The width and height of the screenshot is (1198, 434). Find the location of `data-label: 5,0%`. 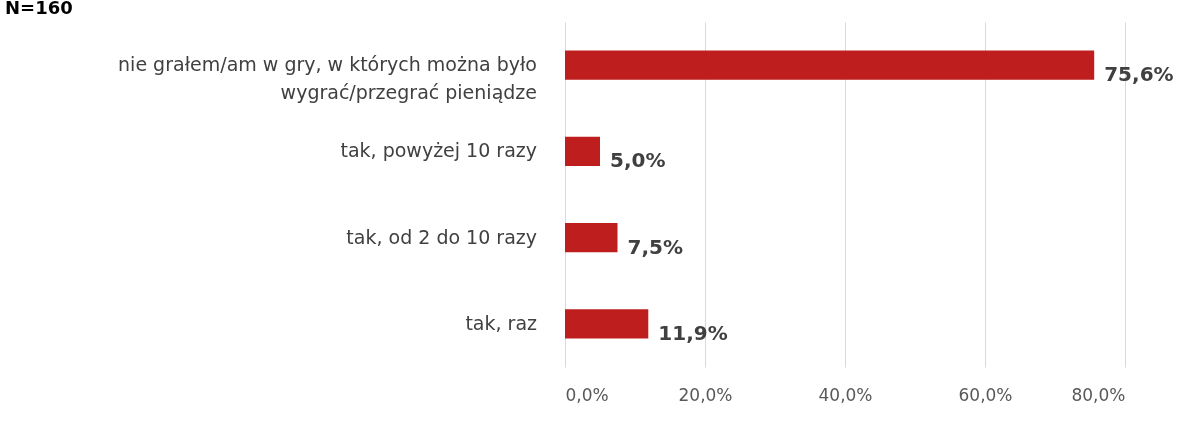

data-label: 5,0% is located at coordinates (638, 160).